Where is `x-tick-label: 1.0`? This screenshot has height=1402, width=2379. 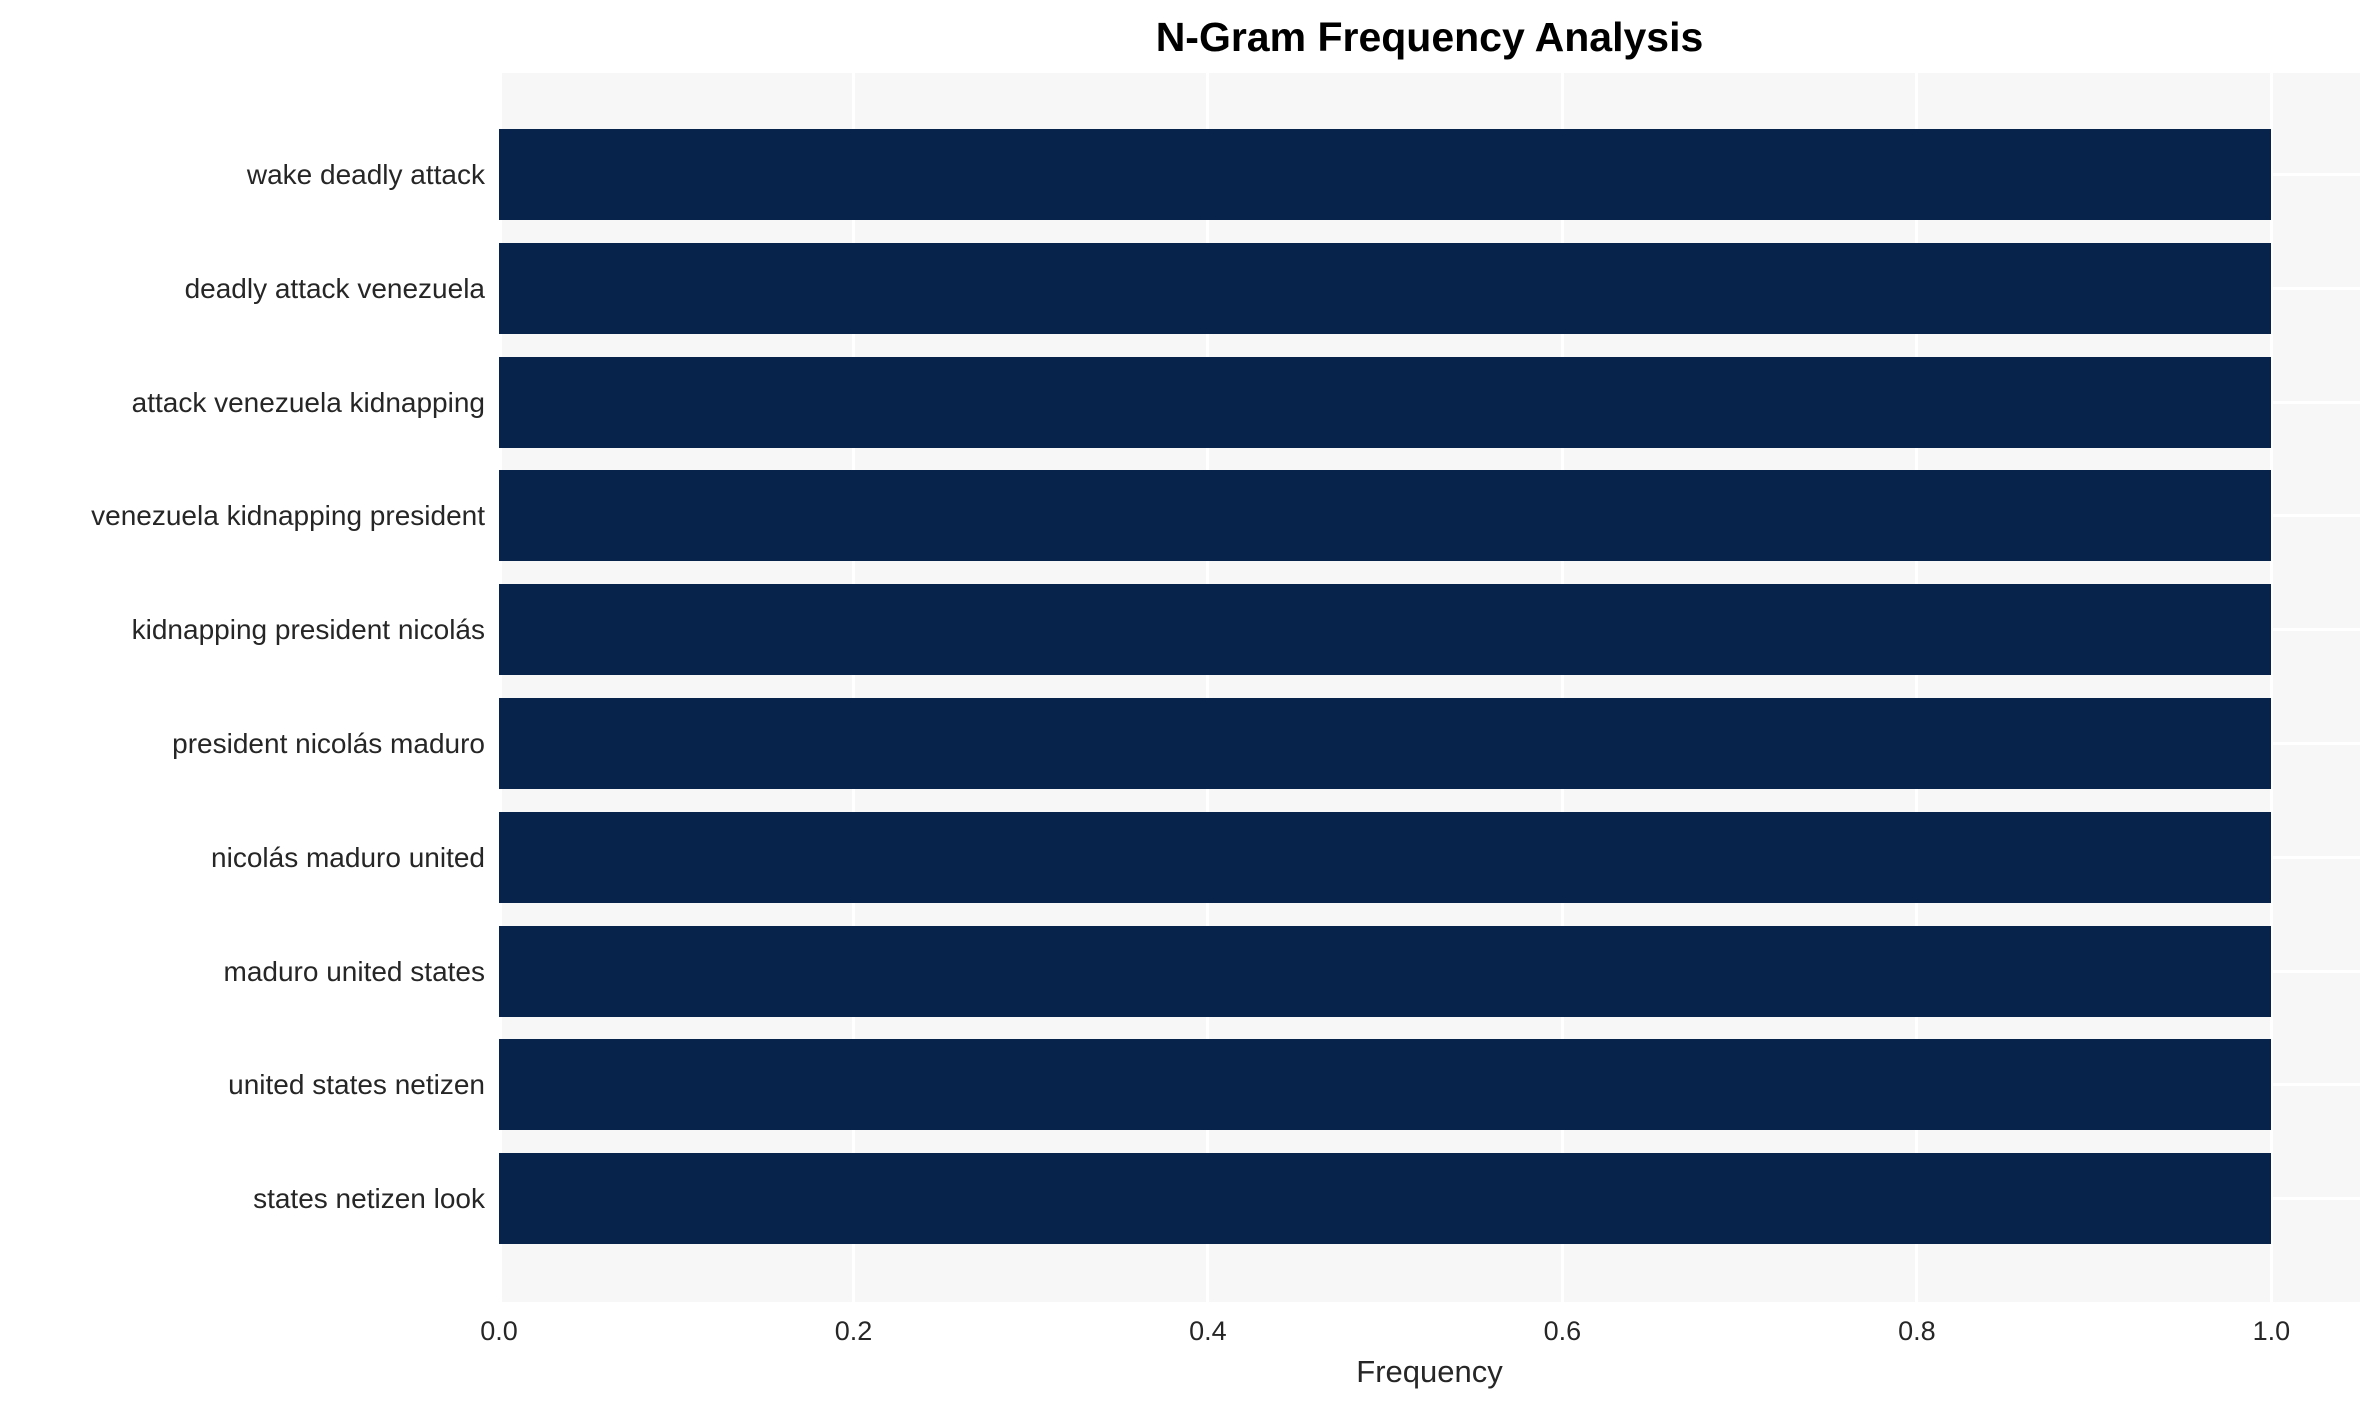
x-tick-label: 1.0 is located at coordinates (2271, 1331).